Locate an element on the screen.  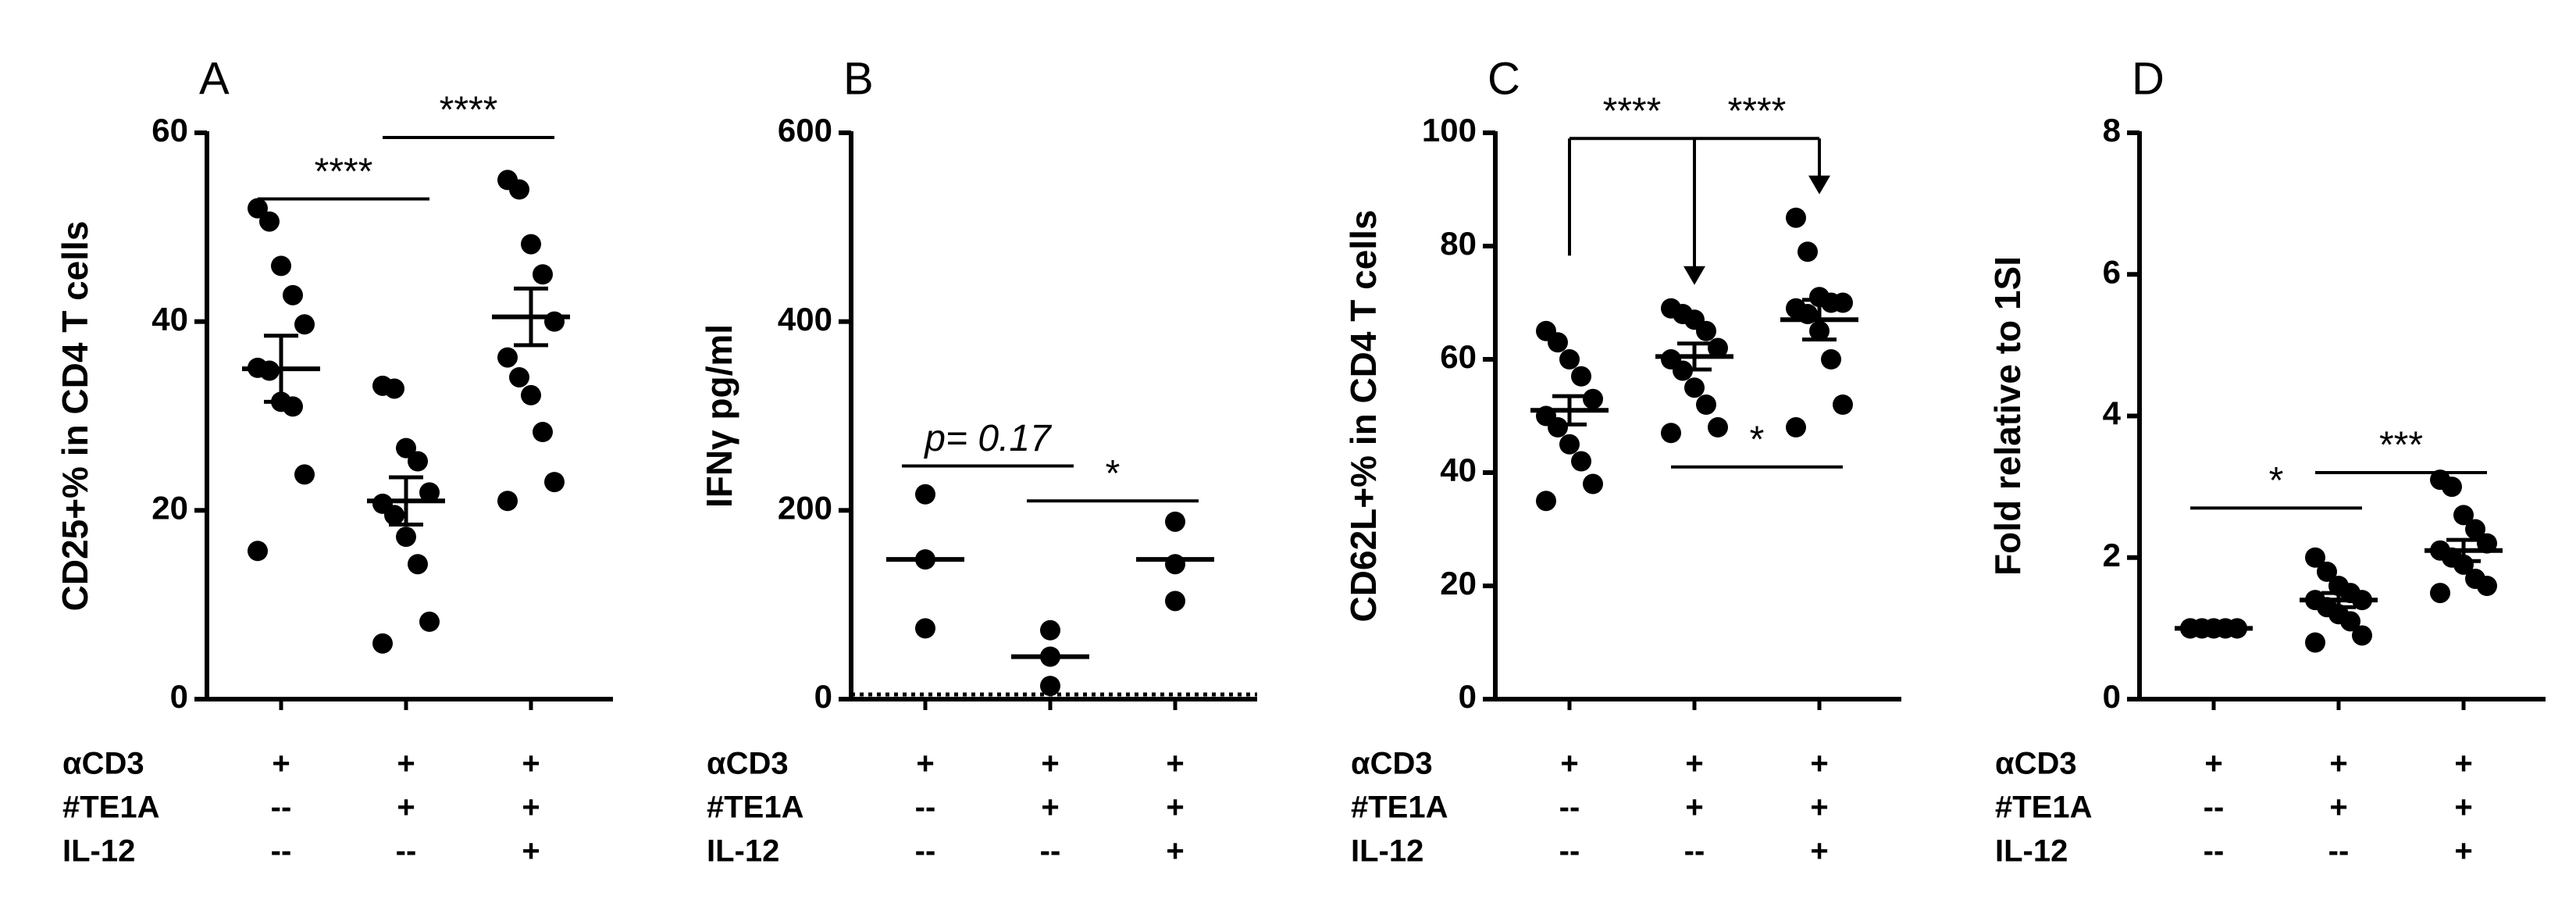
y-tick-label: 100 is located at coordinates (1449, 130).